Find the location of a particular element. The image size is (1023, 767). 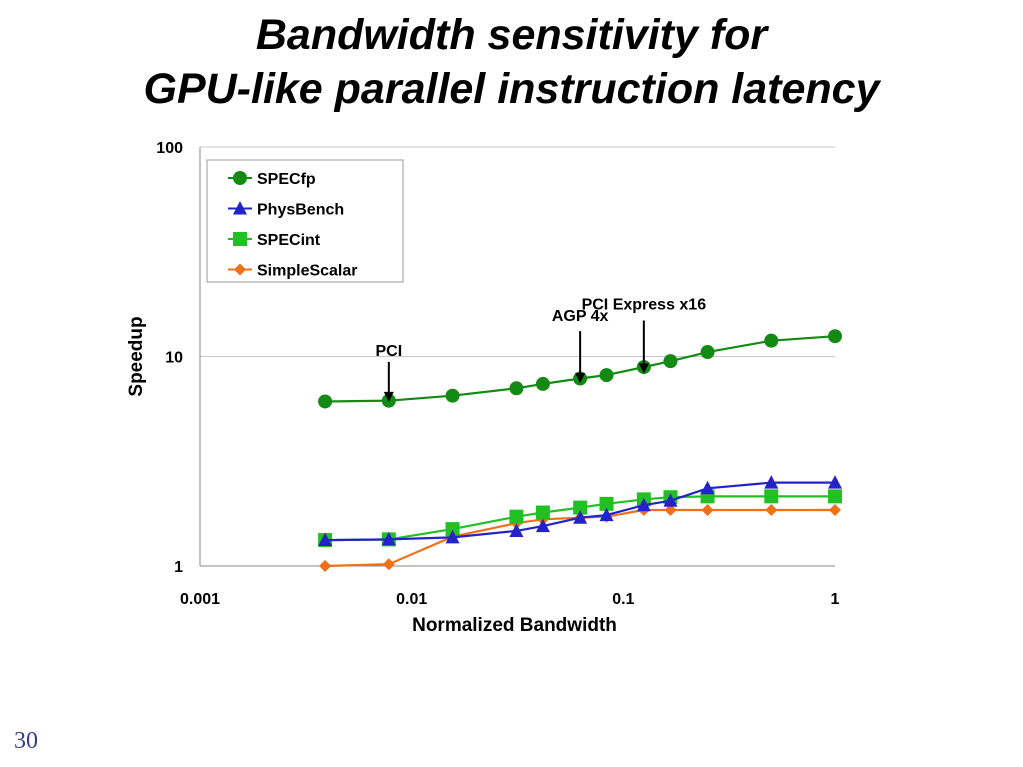

legend-label: SPECint is located at coordinates (289, 240).